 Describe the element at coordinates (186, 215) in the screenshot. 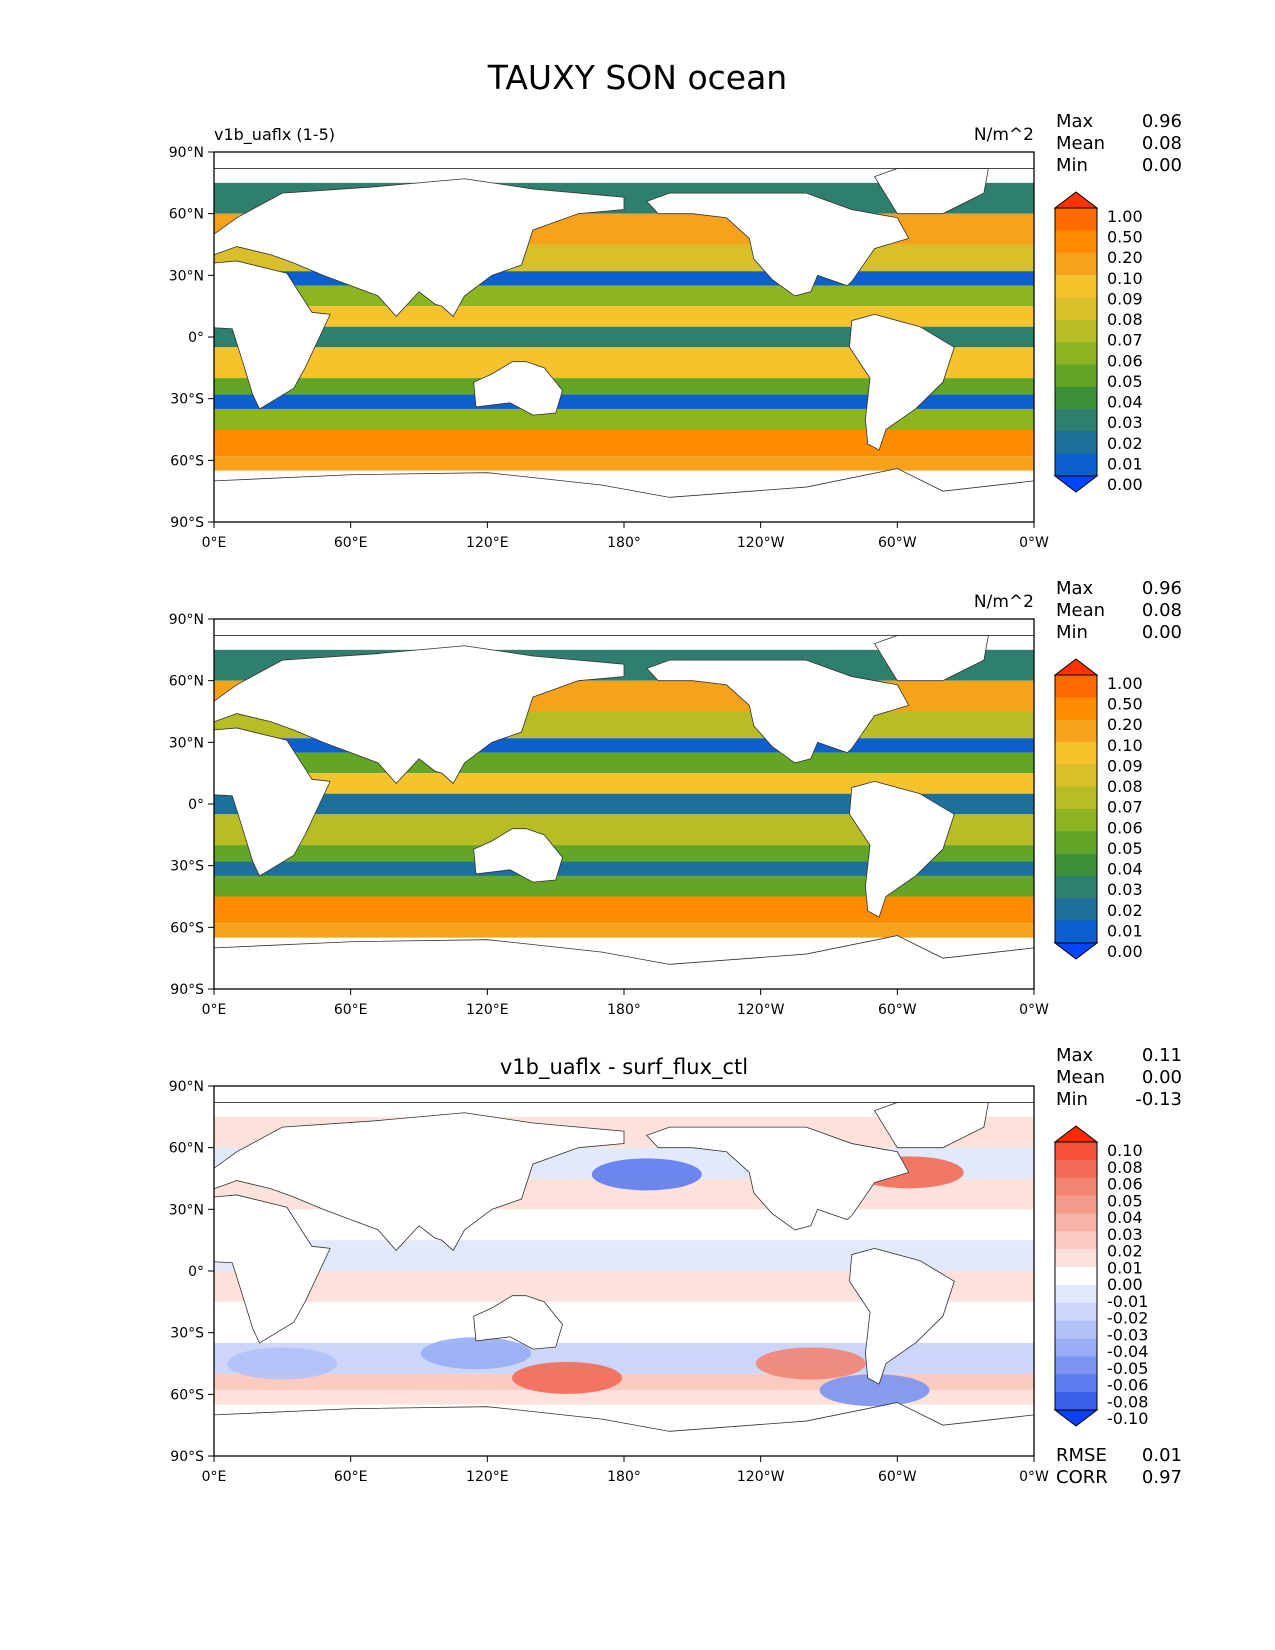

I see `y-tick-label: 60°N` at that location.